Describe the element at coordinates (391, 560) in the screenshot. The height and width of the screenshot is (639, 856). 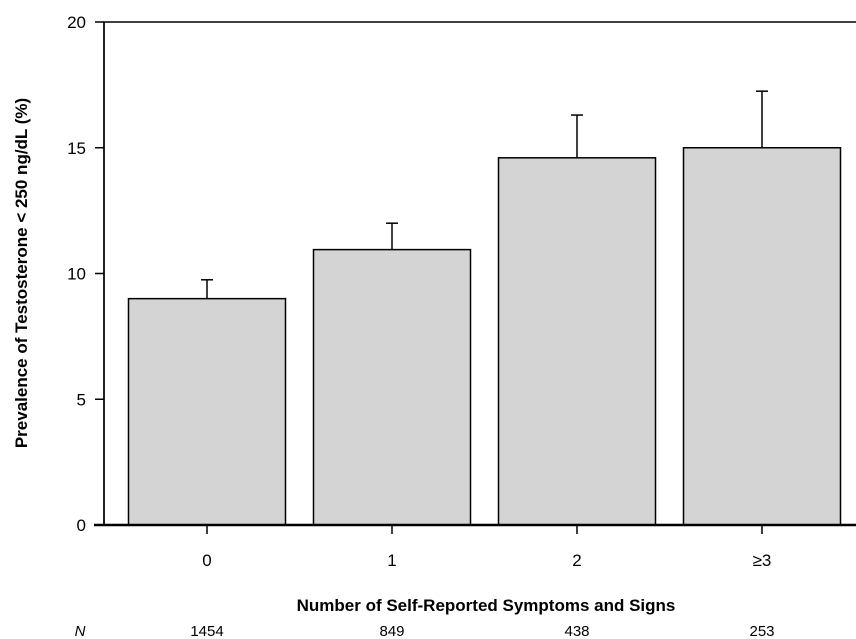
I see `x-tick-label-1: 1` at that location.